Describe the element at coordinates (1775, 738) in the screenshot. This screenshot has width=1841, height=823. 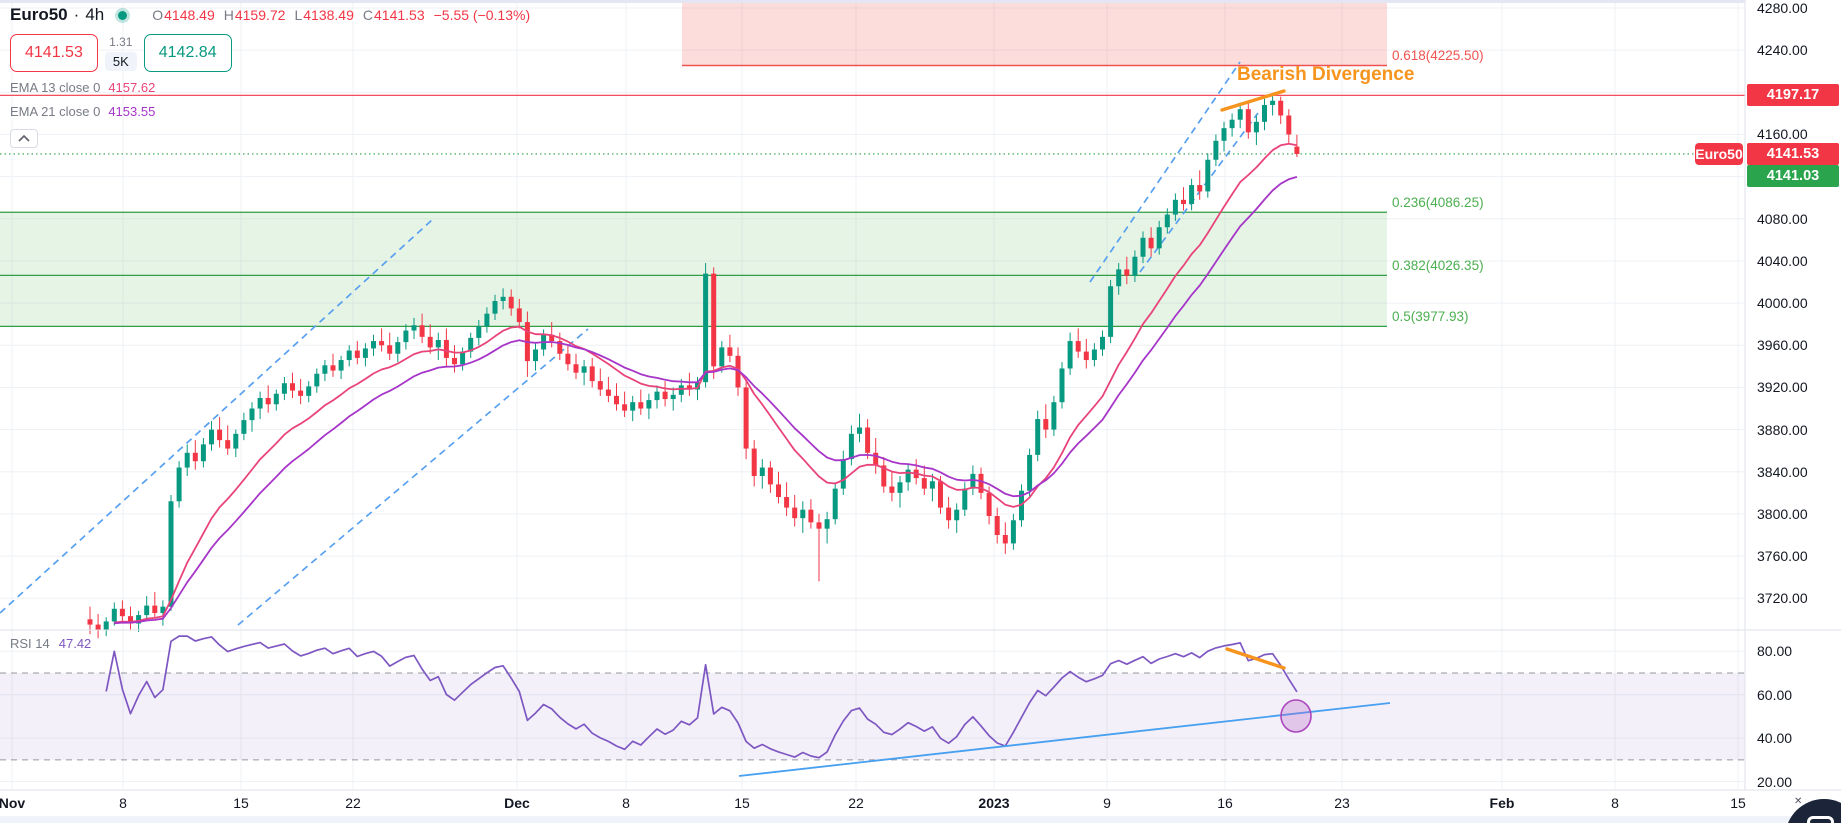
I see `rsi-tick-label: 40.00` at that location.